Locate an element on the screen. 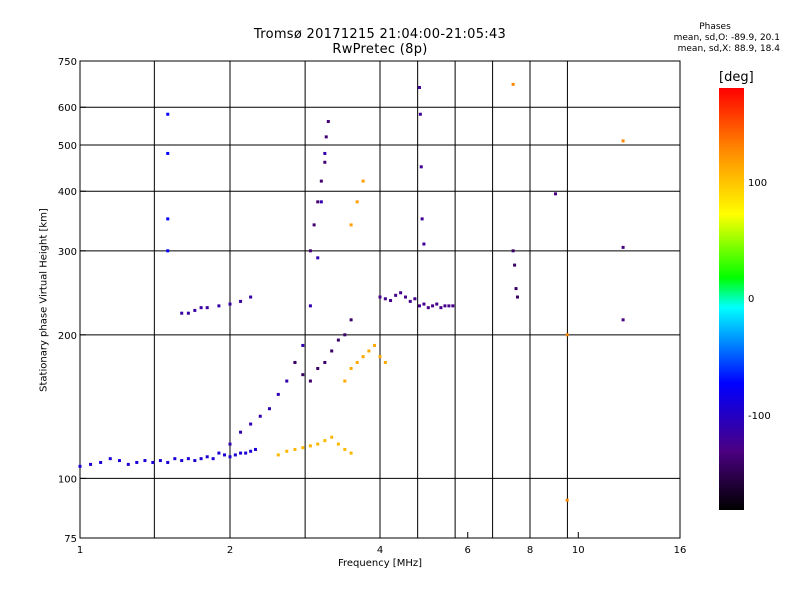  y-tick-label: 750 is located at coordinates (67, 62).